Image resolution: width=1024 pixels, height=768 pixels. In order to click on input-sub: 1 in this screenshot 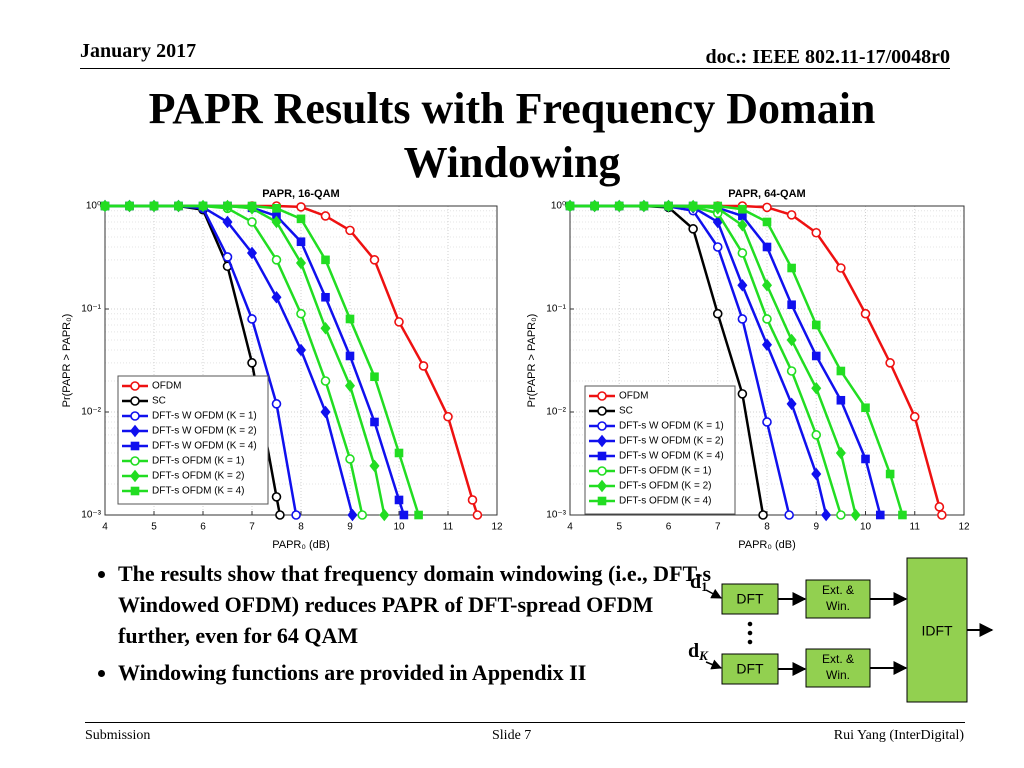, I will do `click(704, 586)`.